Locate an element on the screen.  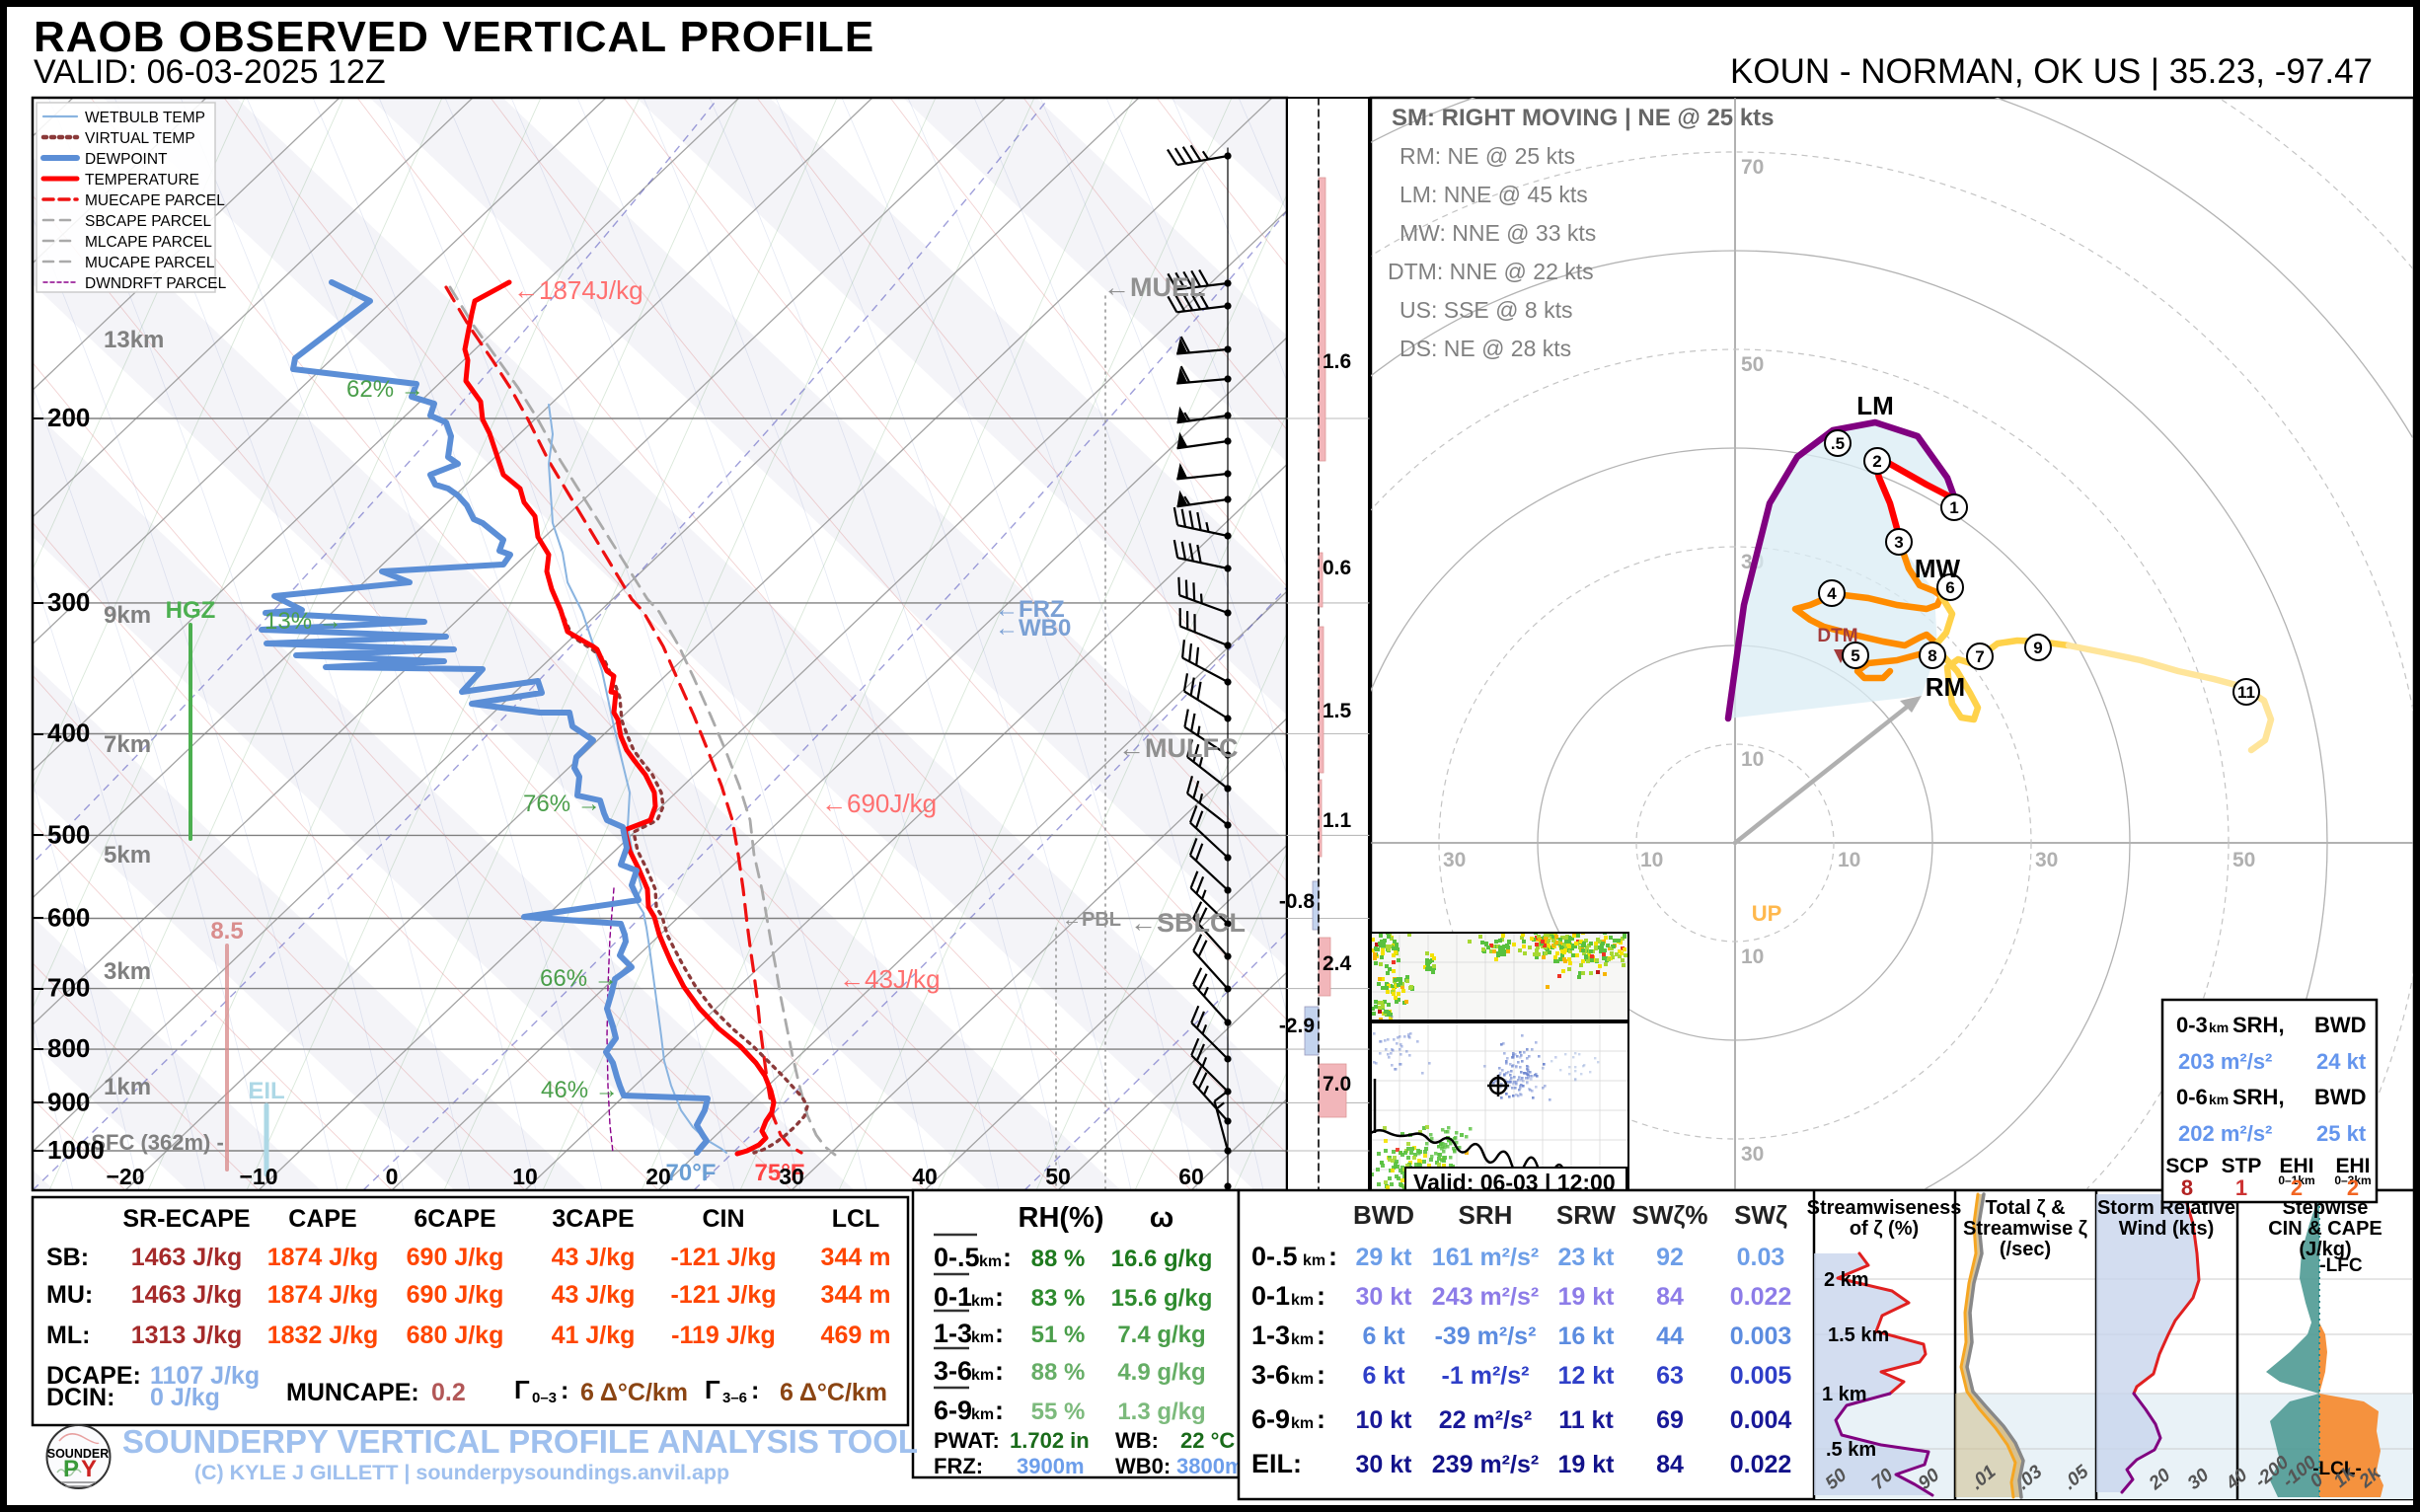
svg-text: MUCAPE PARCEL is located at coordinates (150, 263).